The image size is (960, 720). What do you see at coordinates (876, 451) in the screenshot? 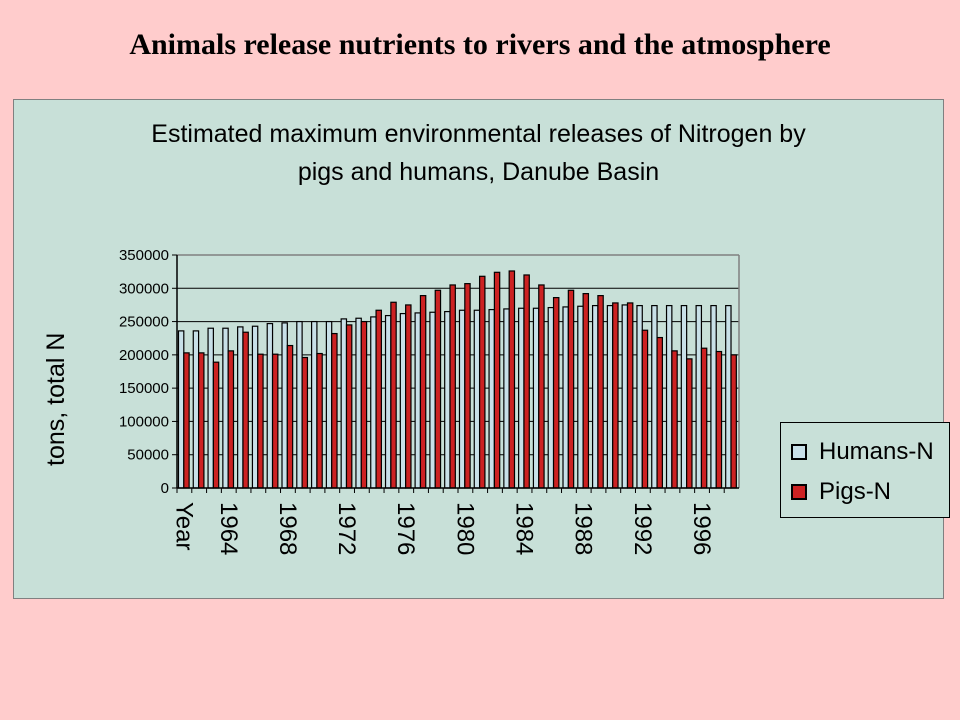
I see `legend-label-humans: Humans-N` at bounding box center [876, 451].